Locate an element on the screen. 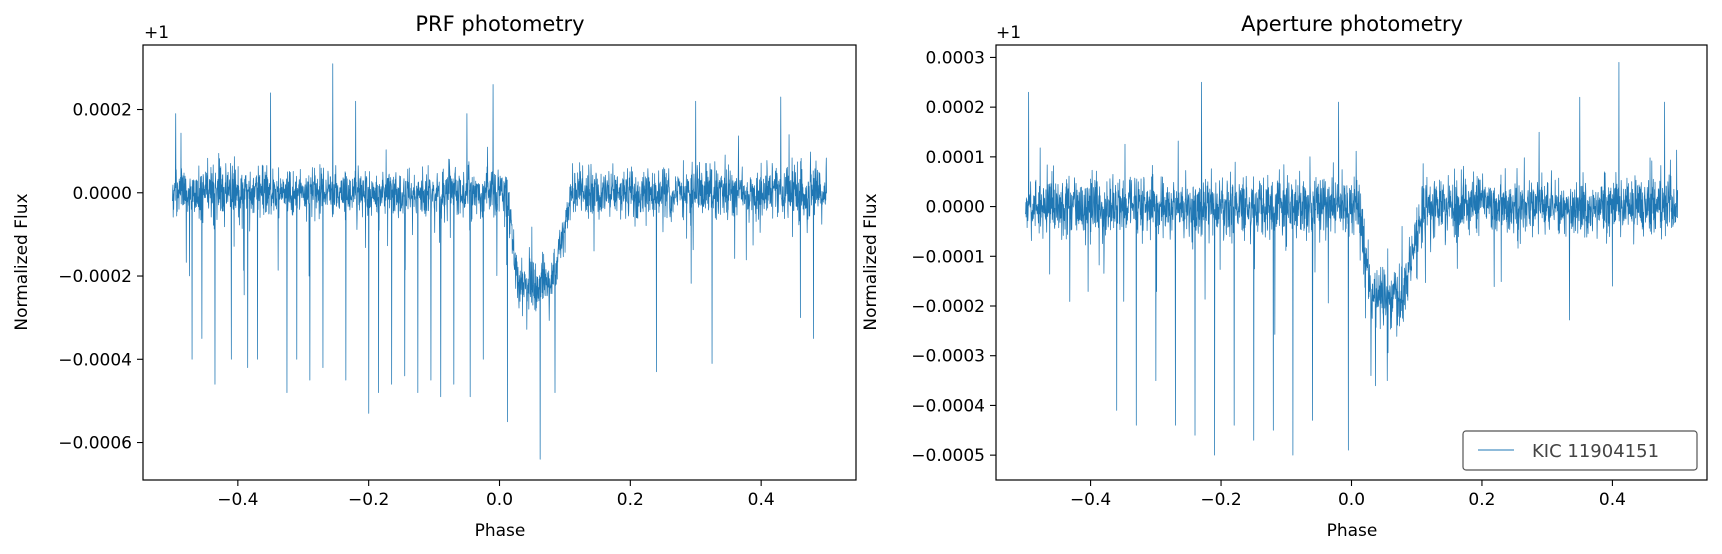 The width and height of the screenshot is (1722, 554). y-tick-label: 0.0003 is located at coordinates (955, 58).